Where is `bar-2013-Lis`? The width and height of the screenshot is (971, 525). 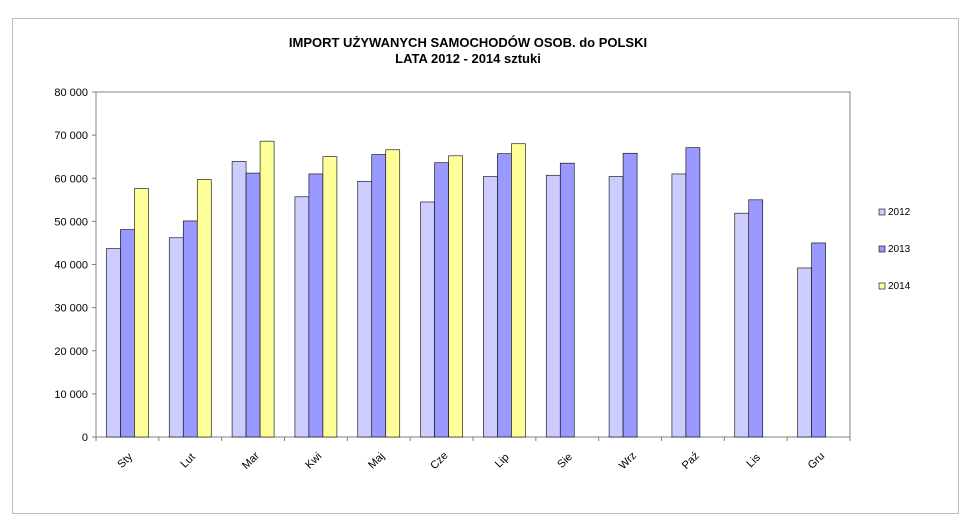
bar-2013-Lis is located at coordinates (756, 318).